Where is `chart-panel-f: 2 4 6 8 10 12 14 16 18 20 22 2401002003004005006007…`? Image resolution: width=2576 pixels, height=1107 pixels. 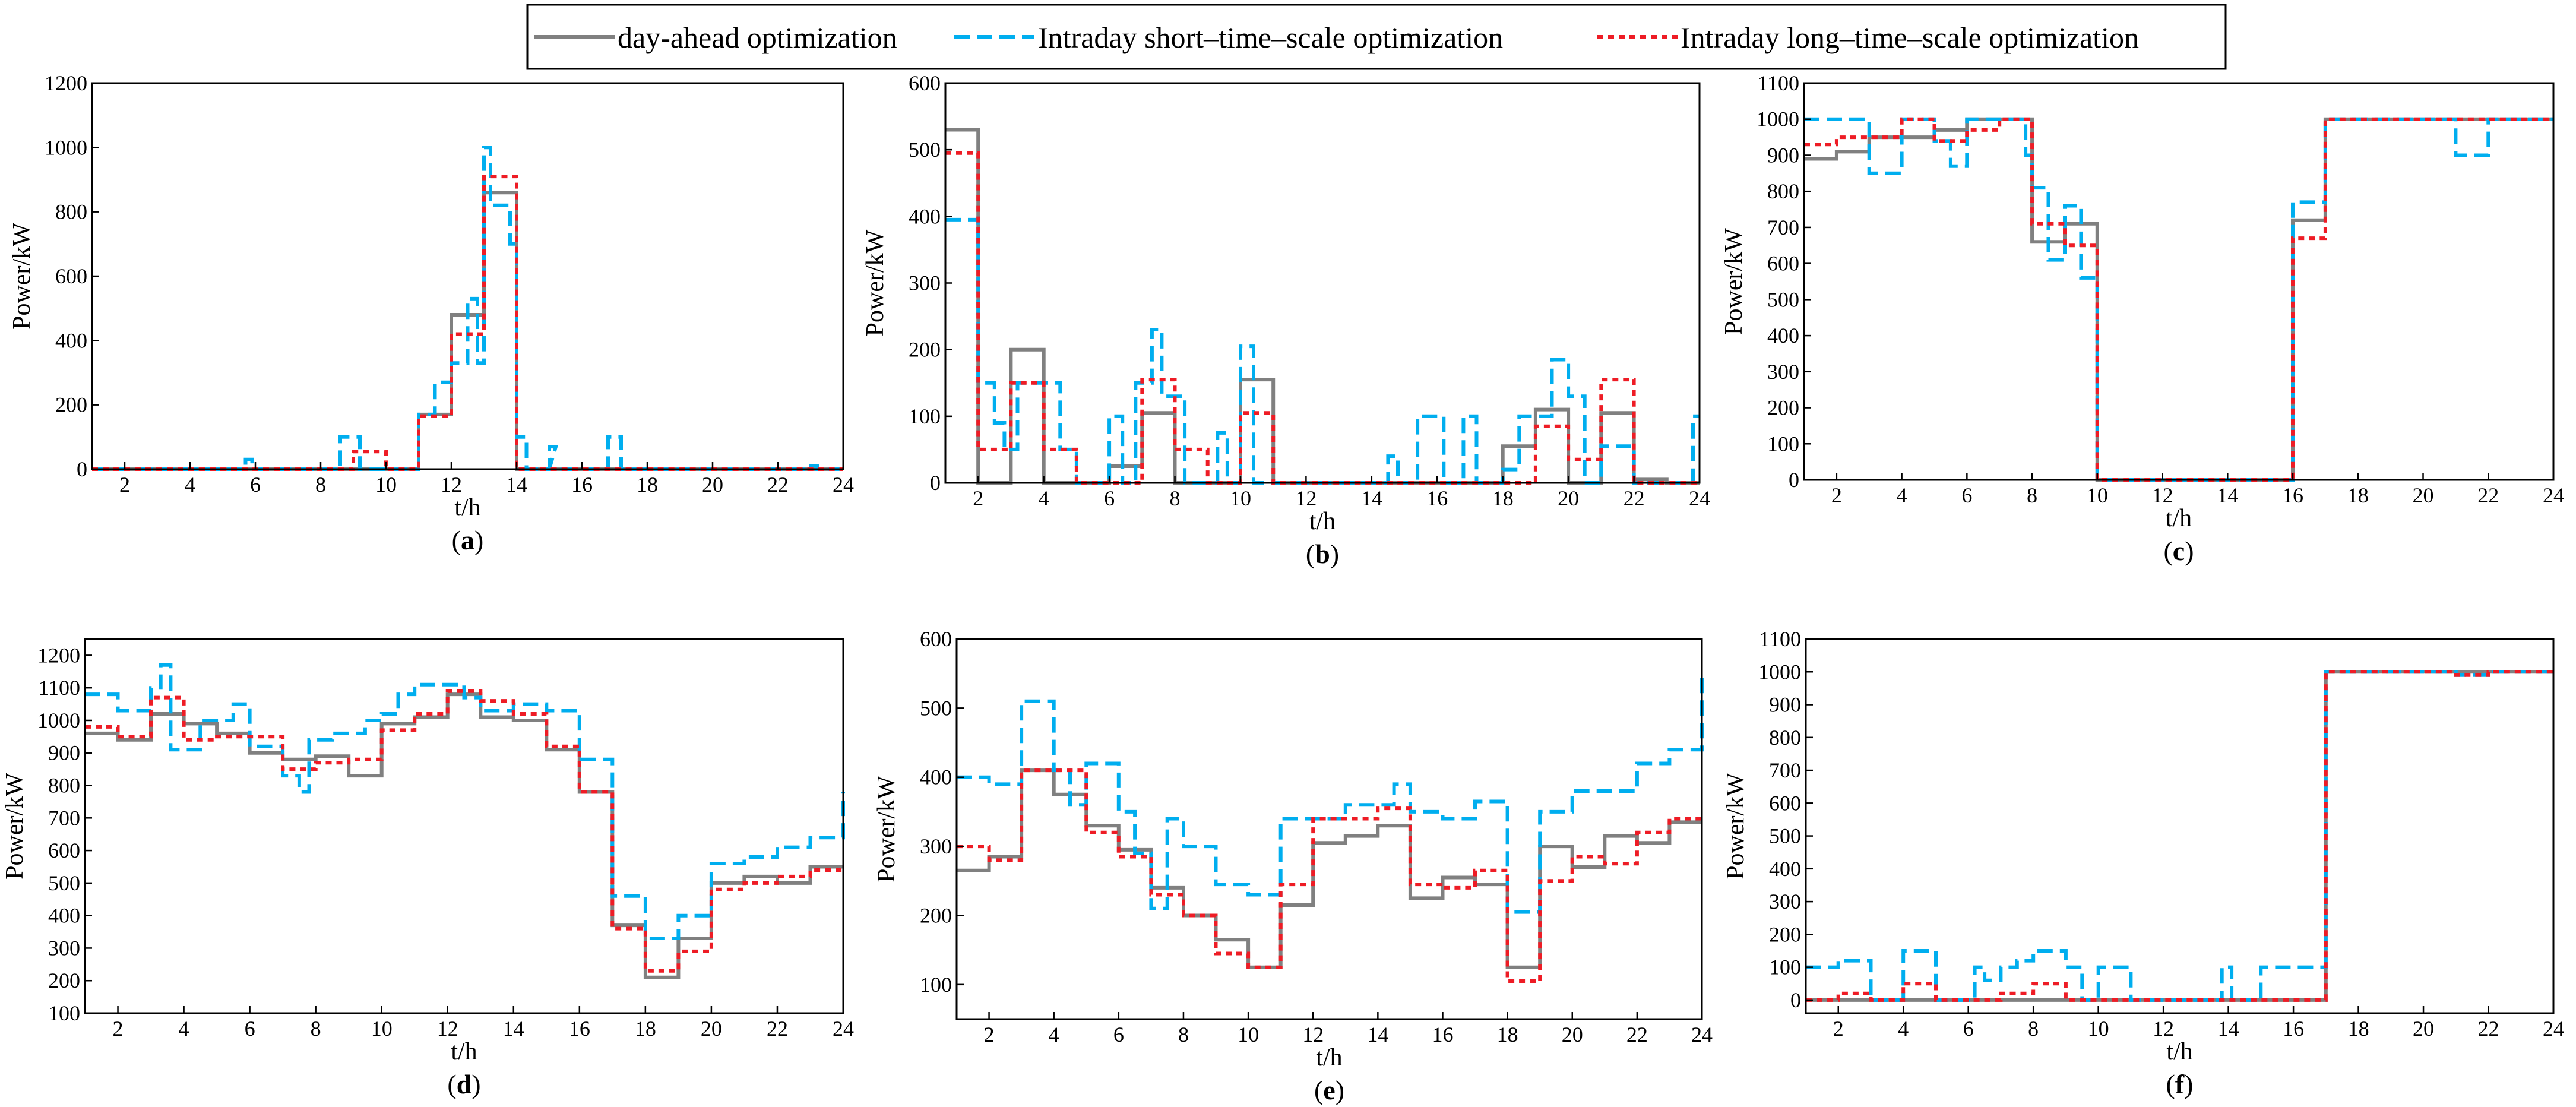
chart-panel-f: 2 4 6 8 10 12 14 16 18 20 22 2401002003004005006007… is located at coordinates (2143, 863).